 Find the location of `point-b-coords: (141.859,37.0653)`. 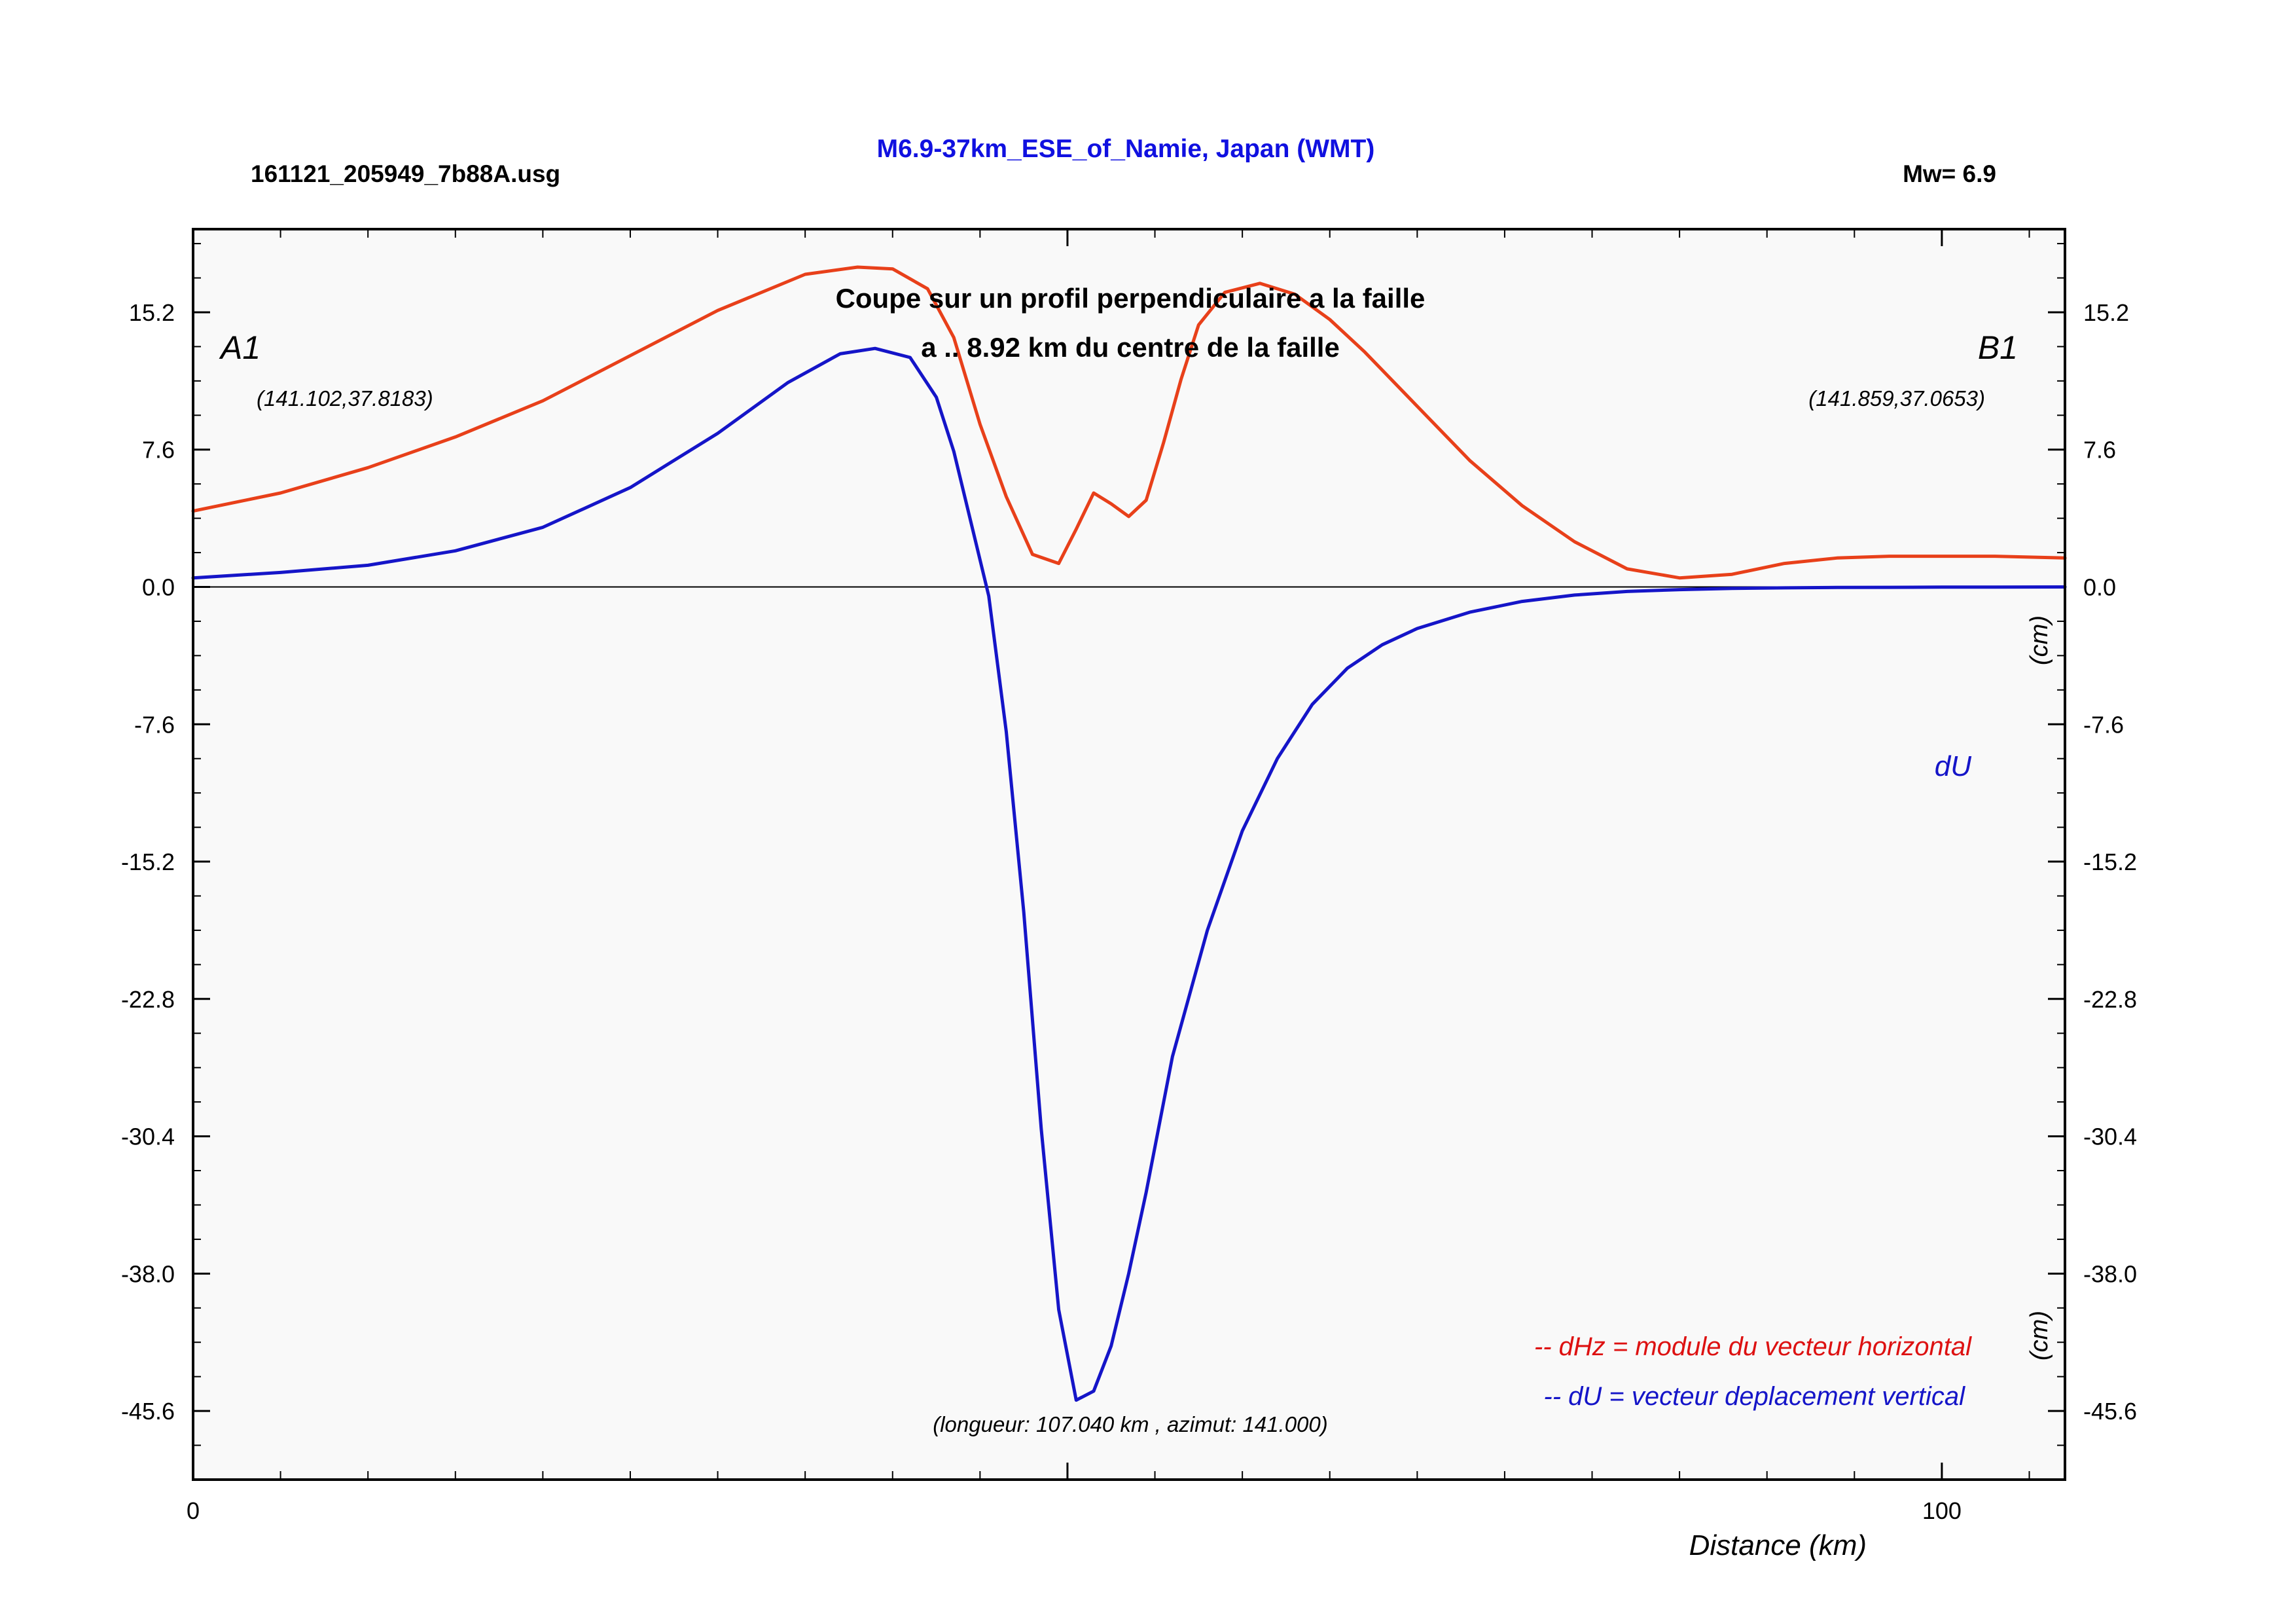

point-b-coords: (141.859,37.0653) is located at coordinates (1896, 398).